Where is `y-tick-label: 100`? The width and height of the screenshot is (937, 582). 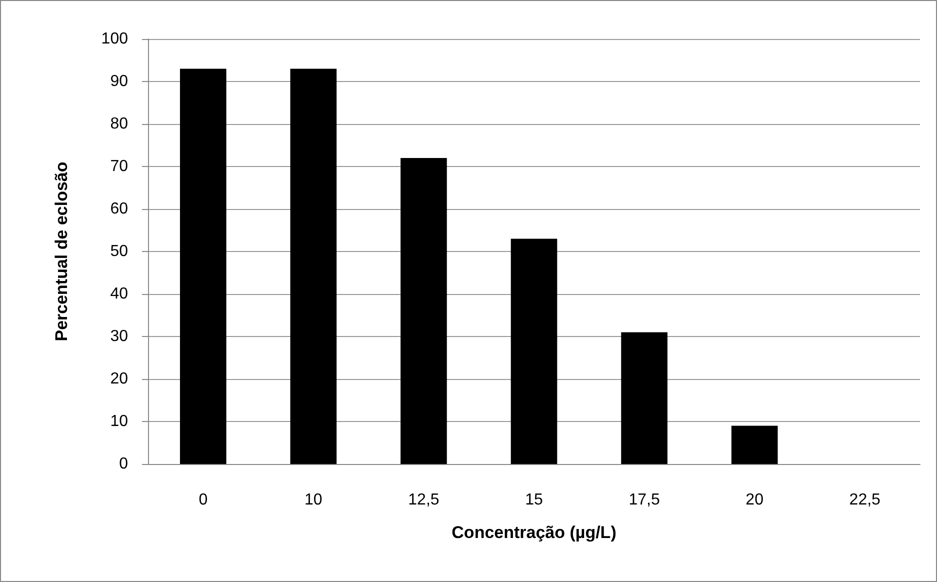 y-tick-label: 100 is located at coordinates (114, 39).